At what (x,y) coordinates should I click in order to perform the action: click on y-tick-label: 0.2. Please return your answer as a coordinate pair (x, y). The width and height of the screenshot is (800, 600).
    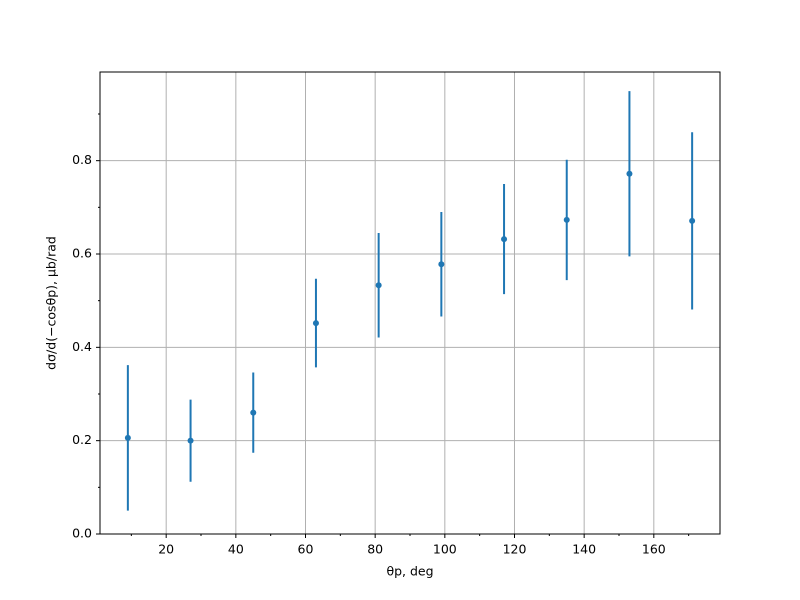
    Looking at the image, I should click on (82, 439).